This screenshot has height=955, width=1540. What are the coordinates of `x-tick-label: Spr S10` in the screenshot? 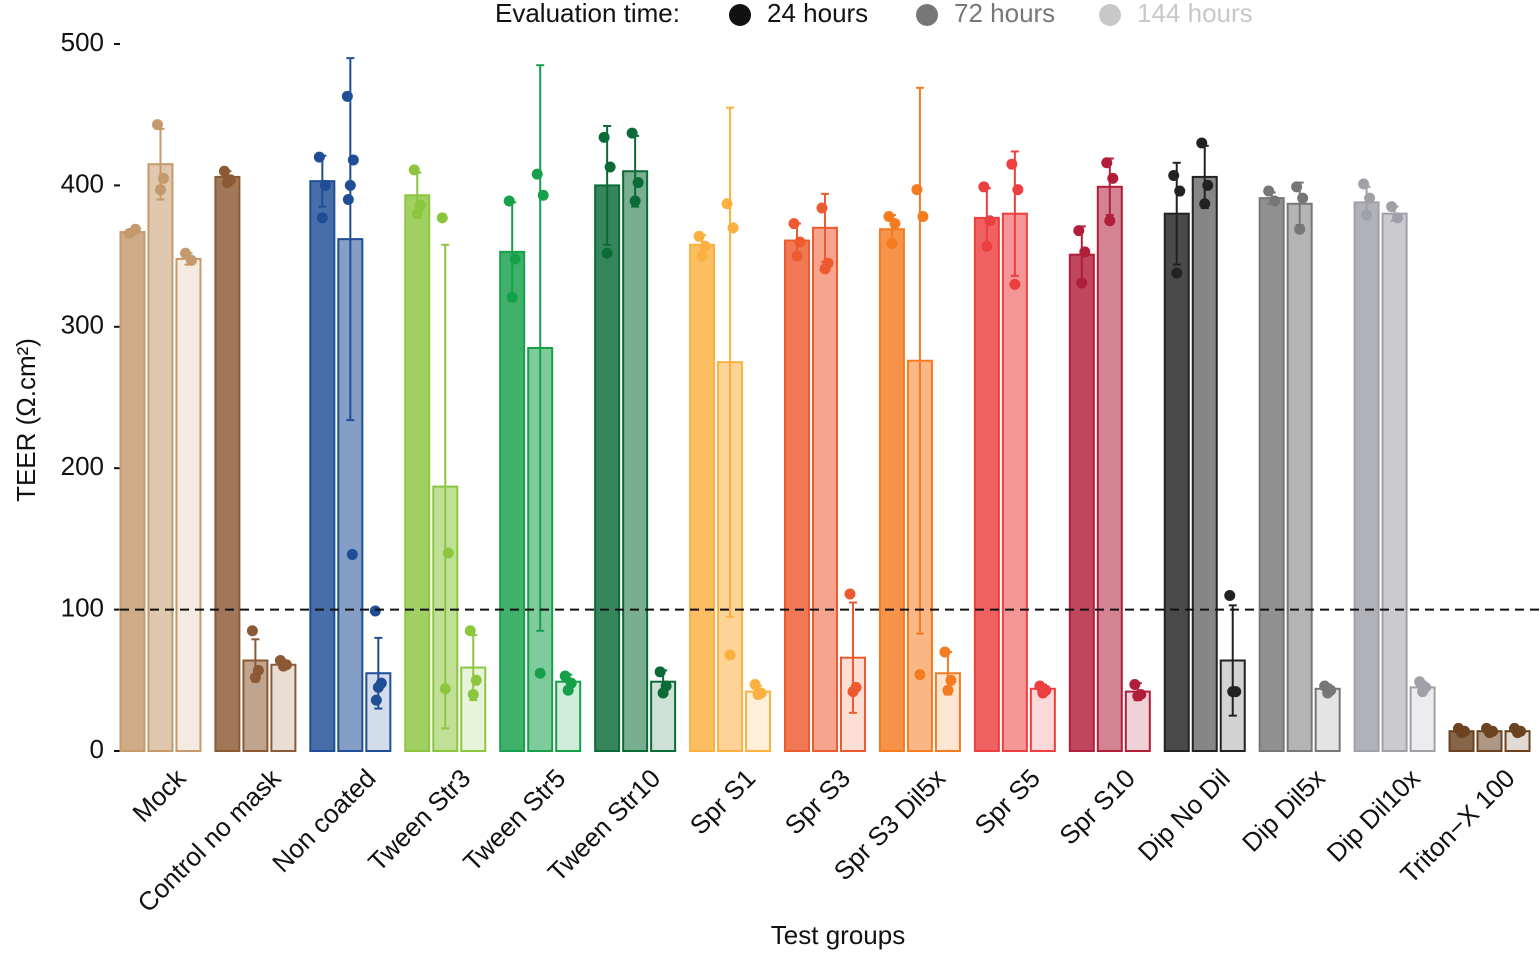 It's located at (1097, 807).